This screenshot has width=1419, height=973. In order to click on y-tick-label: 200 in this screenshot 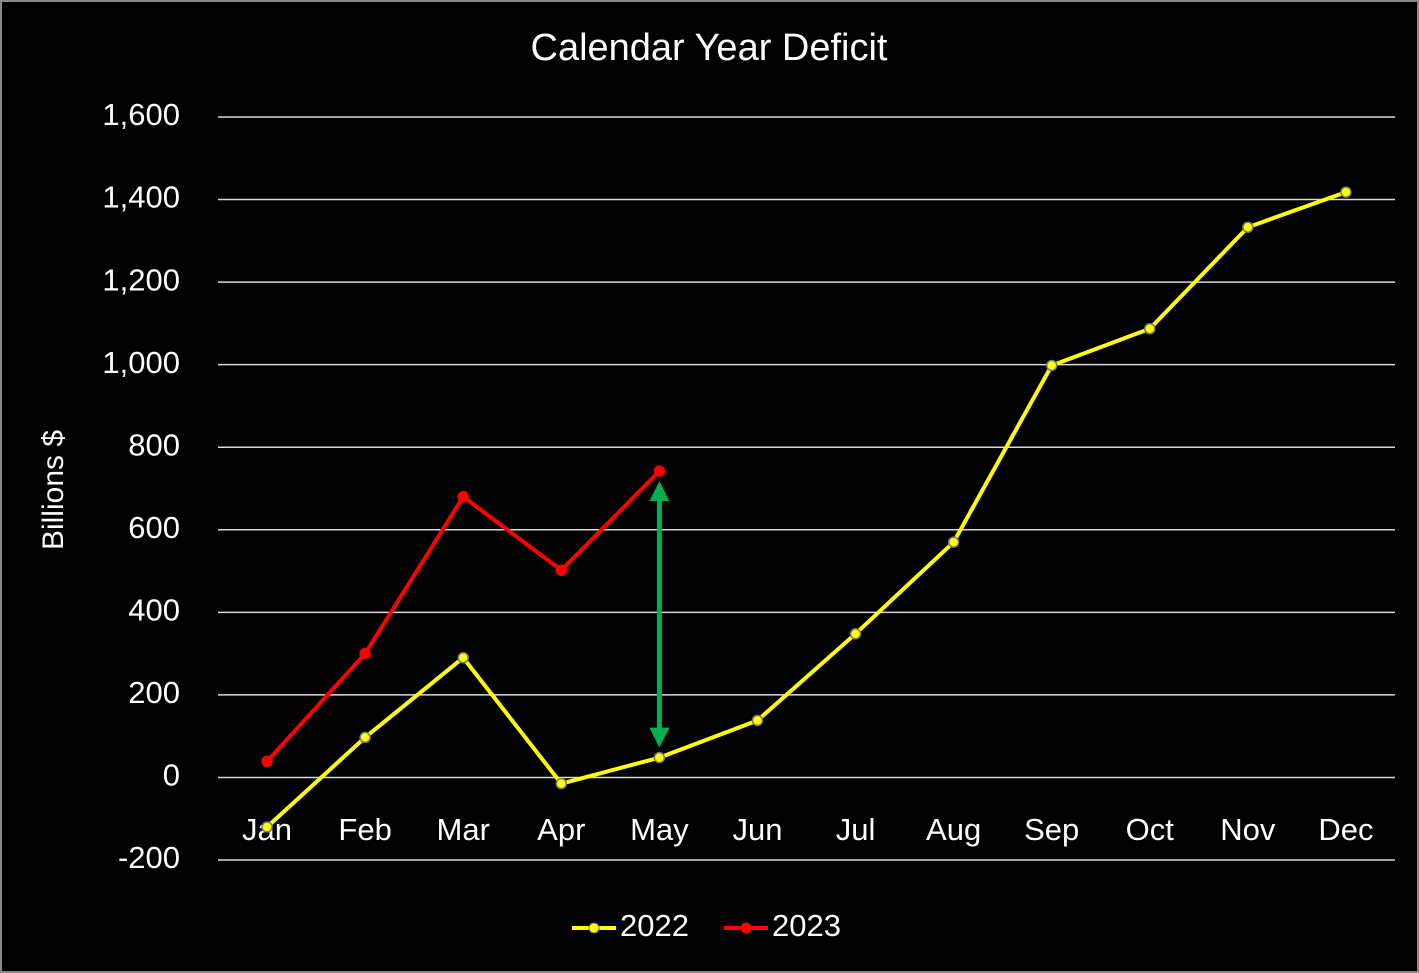, I will do `click(154, 692)`.